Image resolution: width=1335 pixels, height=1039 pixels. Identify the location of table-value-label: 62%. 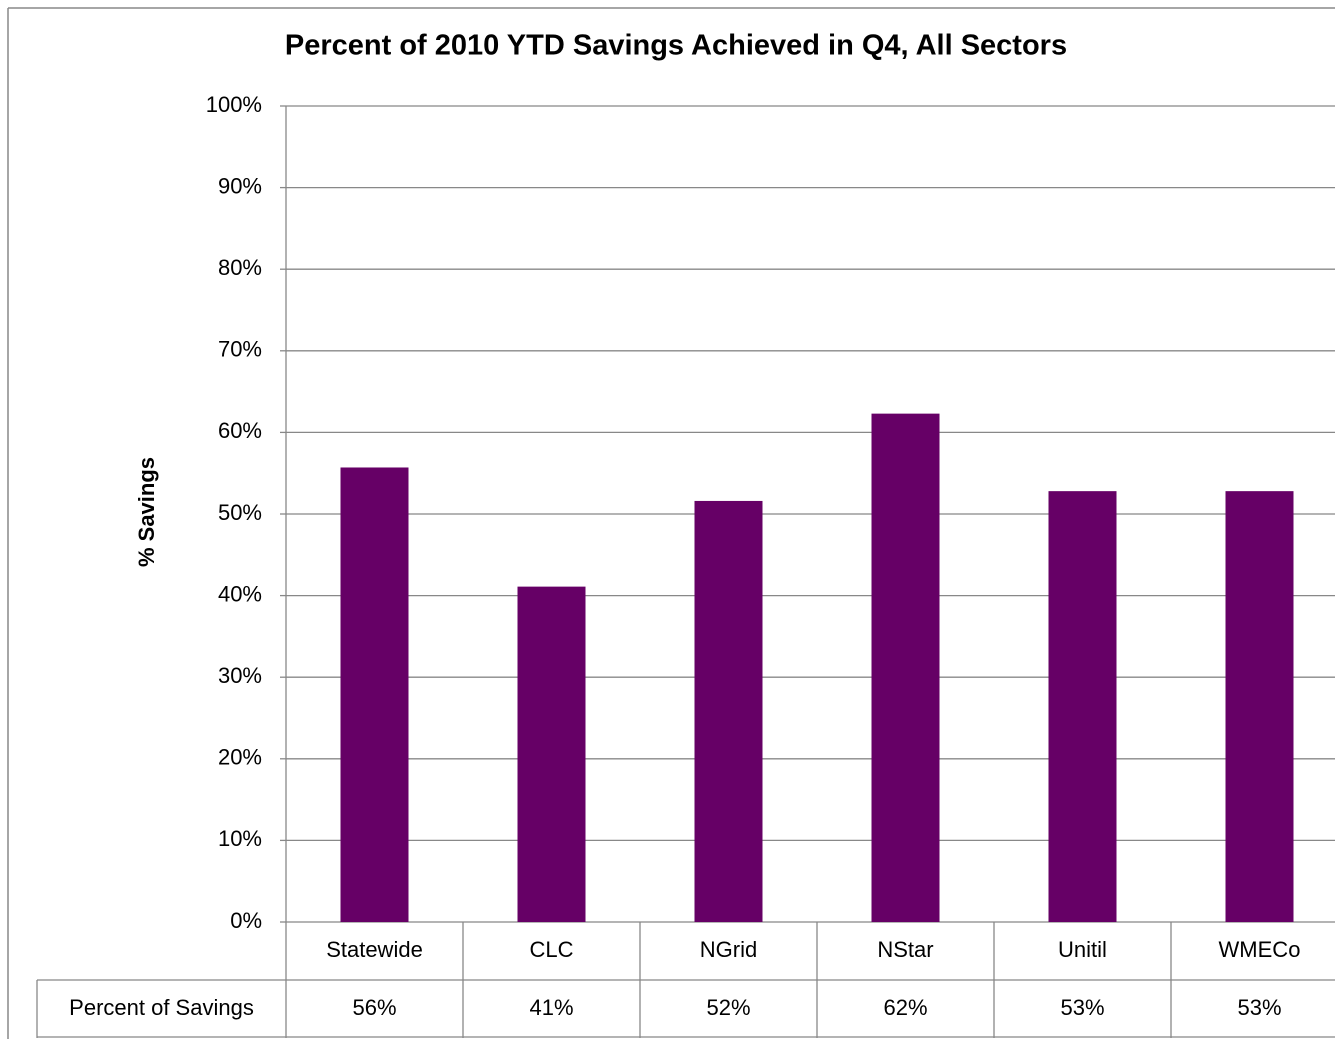
(905, 1007).